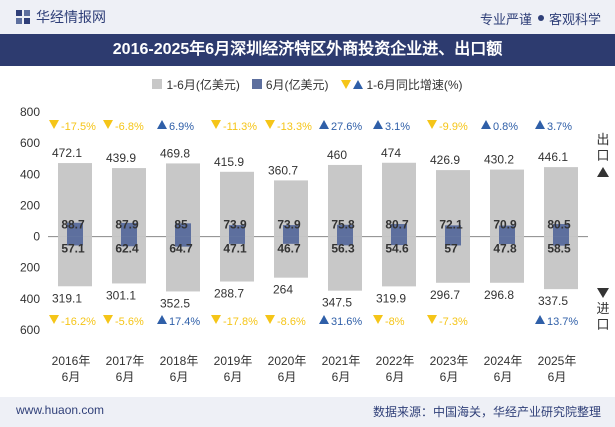 This screenshot has width=615, height=427. I want to click on export-growth-label: -11.3%, so click(240, 127).